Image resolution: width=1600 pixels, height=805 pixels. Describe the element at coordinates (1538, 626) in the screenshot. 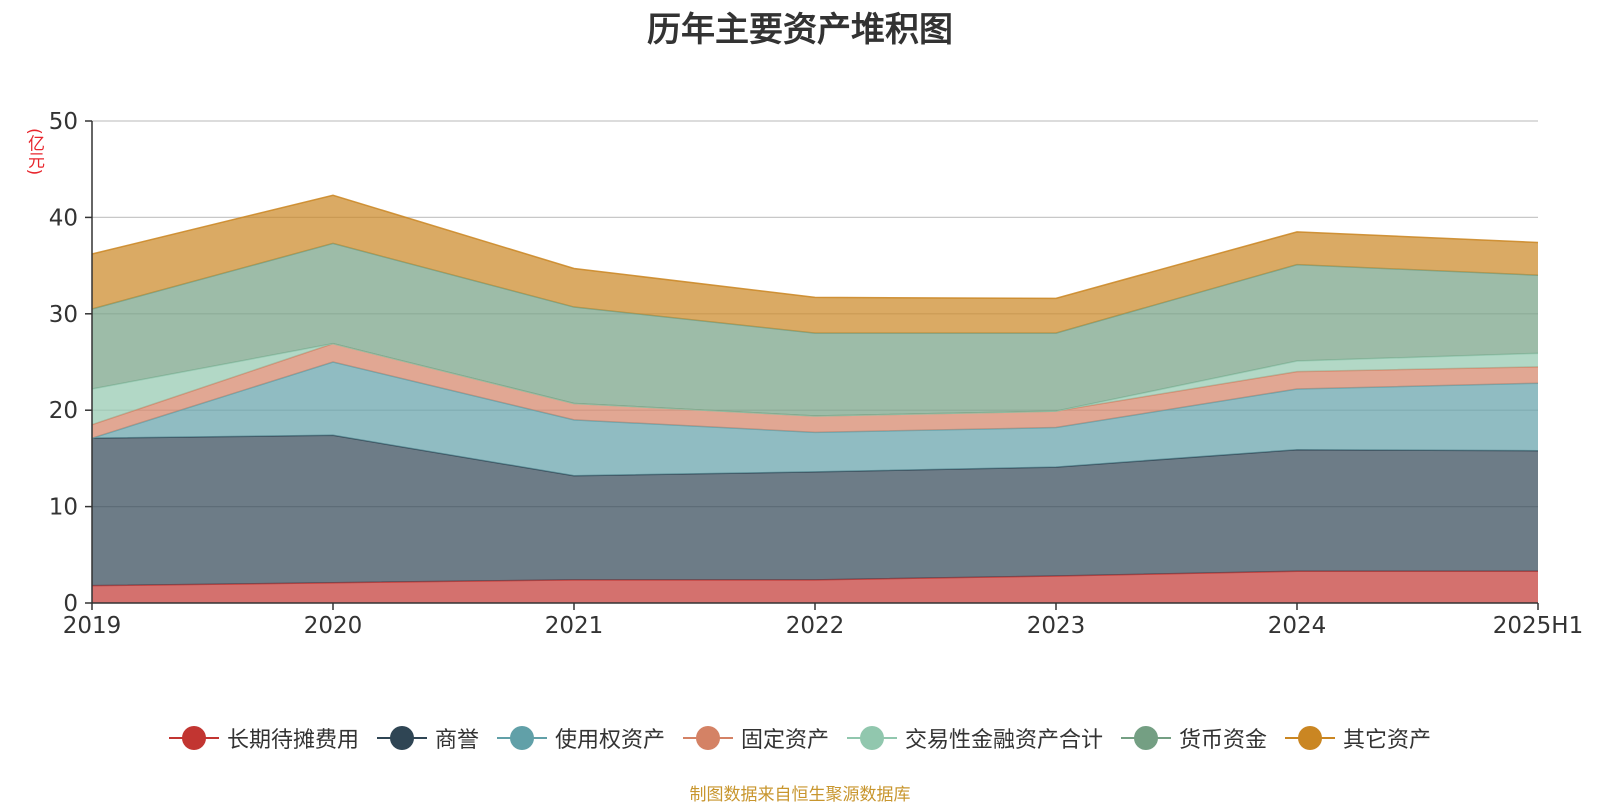

I see `x-tick-label: 2025H1` at that location.